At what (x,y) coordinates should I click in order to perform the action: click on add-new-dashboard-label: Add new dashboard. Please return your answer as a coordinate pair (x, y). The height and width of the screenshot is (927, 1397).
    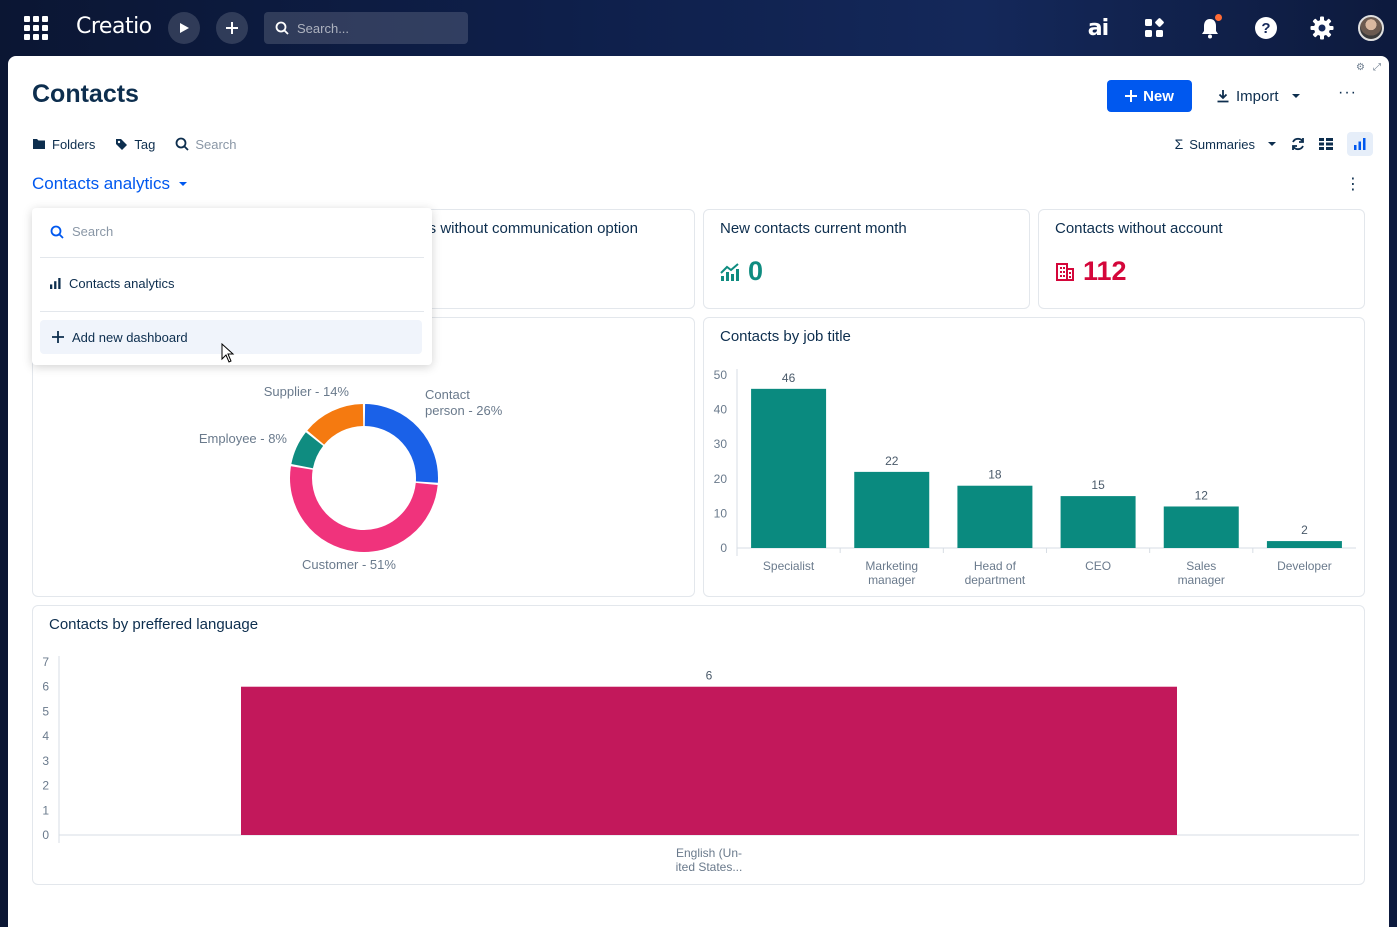
    Looking at the image, I should click on (130, 337).